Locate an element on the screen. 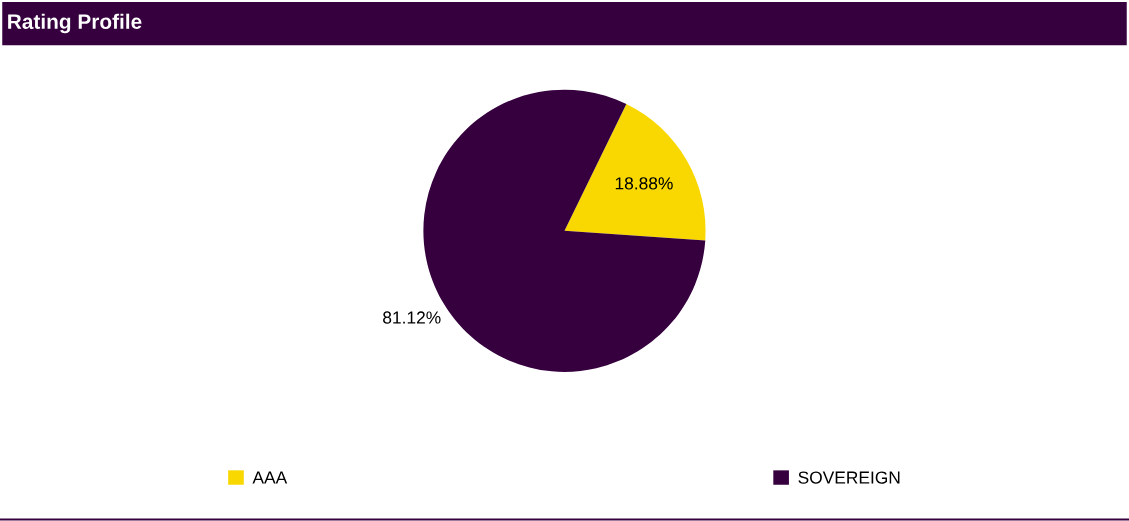 The width and height of the screenshot is (1129, 521). pie-slice is located at coordinates (635, 172).